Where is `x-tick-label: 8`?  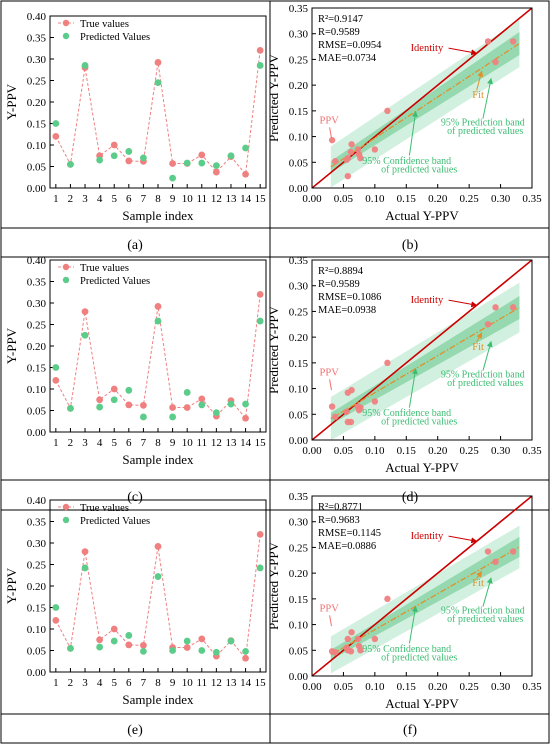
x-tick-label: 8 is located at coordinates (158, 443).